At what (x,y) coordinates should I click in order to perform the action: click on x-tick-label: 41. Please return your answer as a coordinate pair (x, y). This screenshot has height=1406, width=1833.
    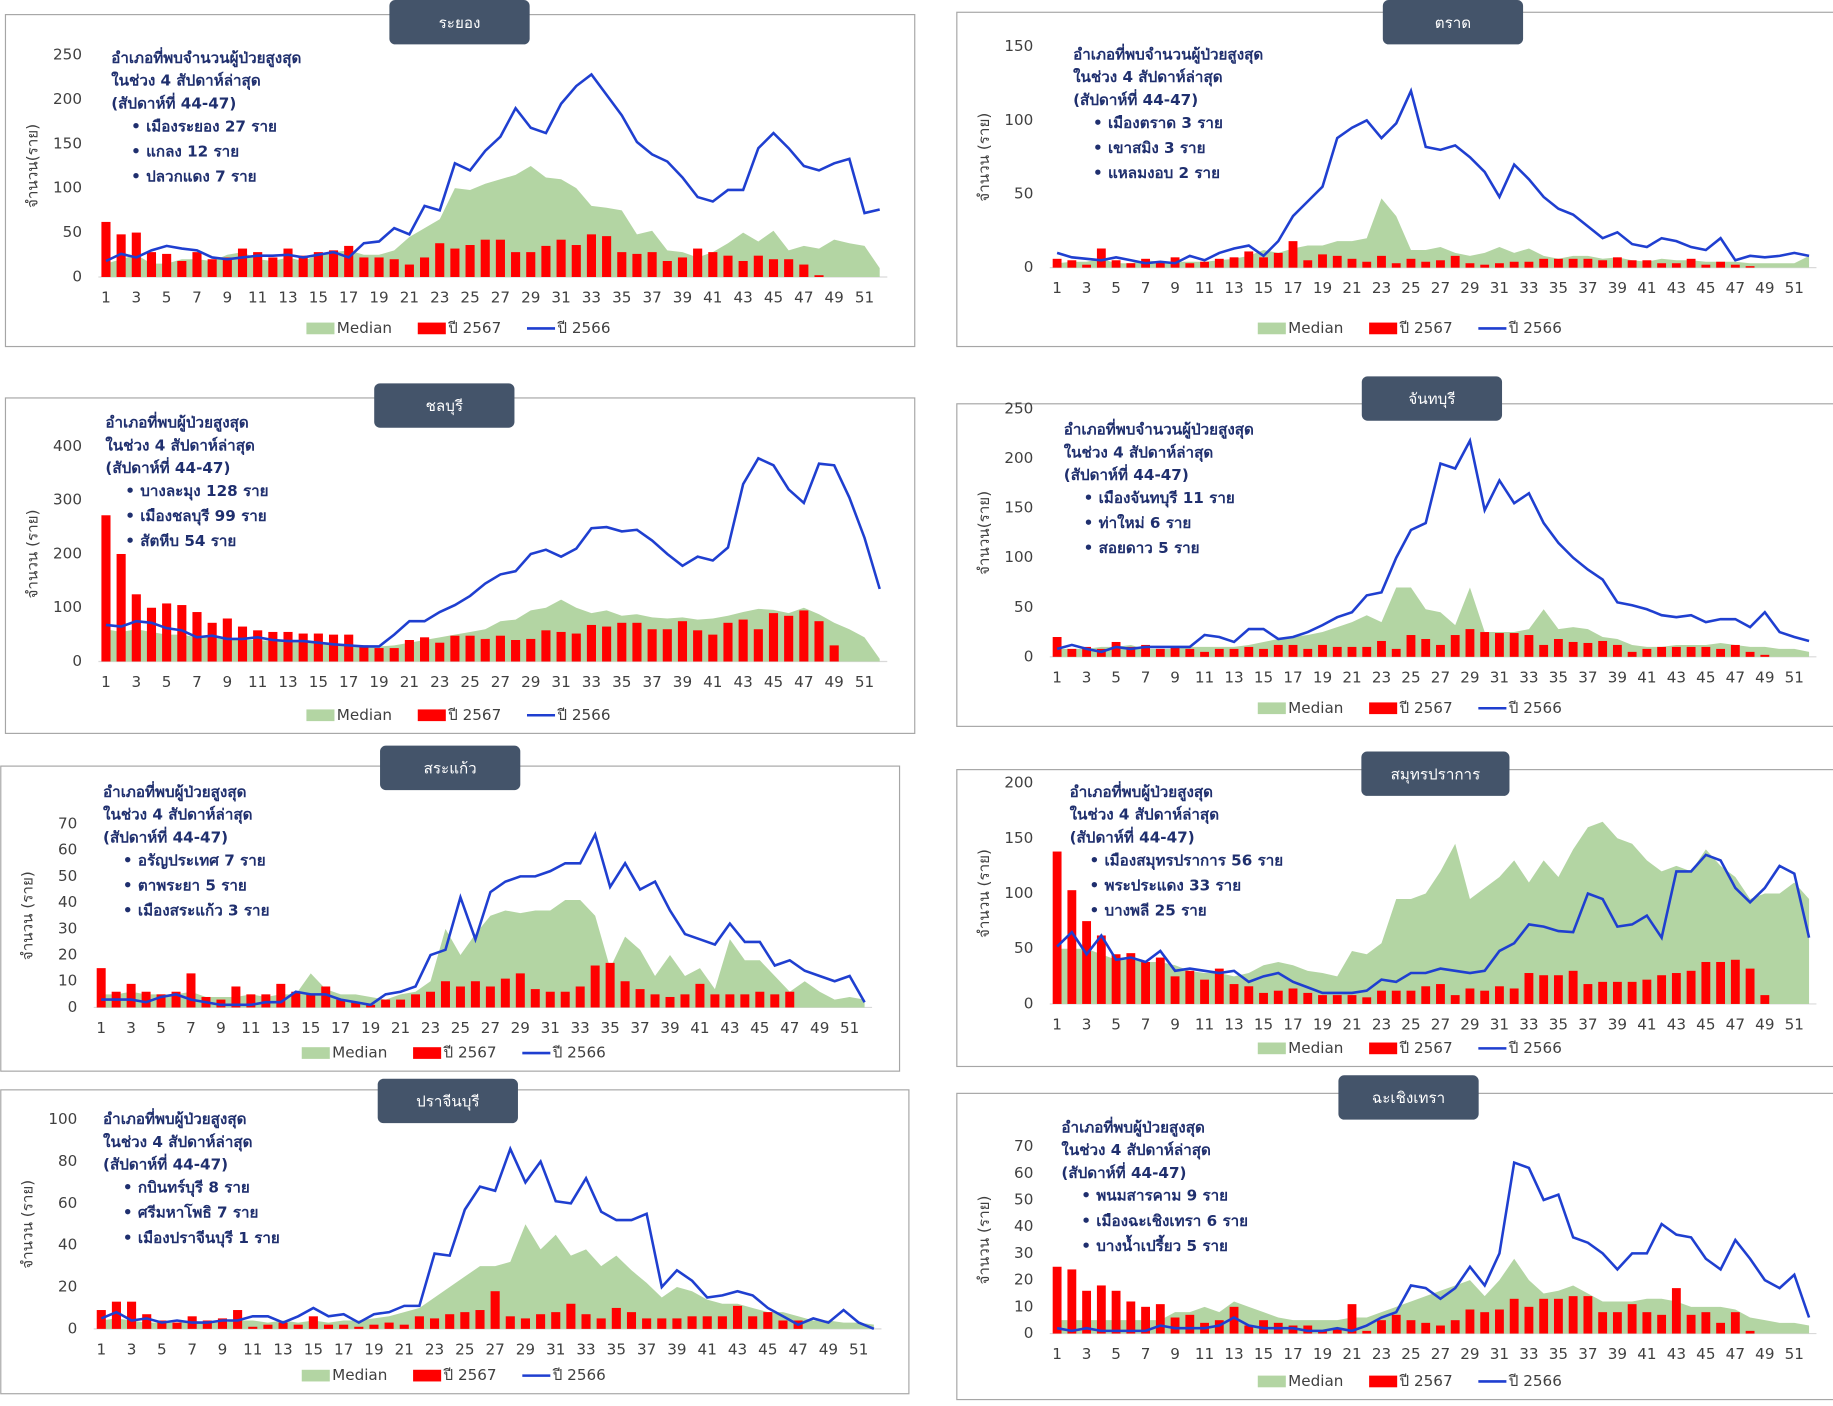
    Looking at the image, I should click on (707, 1349).